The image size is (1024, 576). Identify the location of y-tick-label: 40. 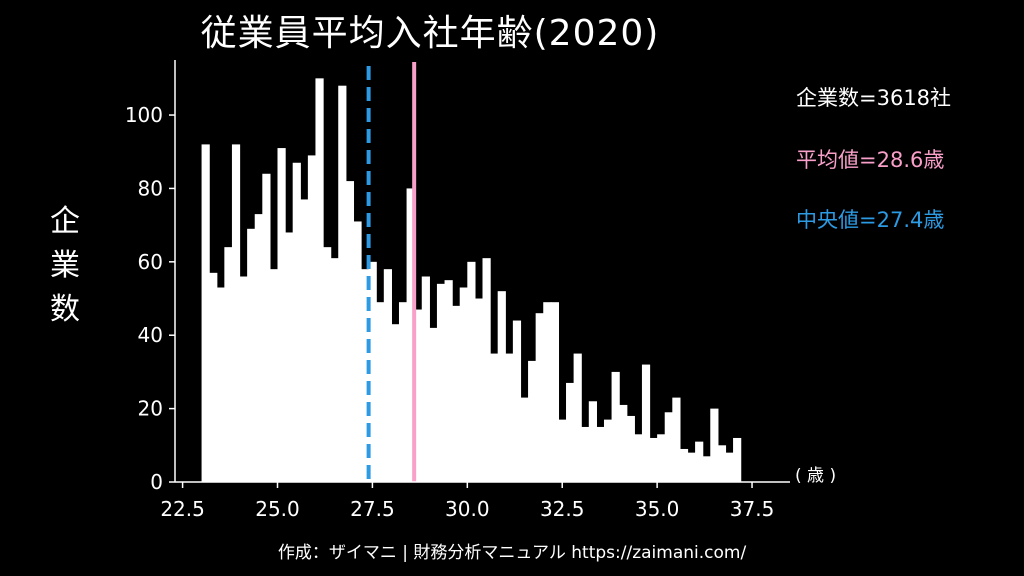
(150, 335).